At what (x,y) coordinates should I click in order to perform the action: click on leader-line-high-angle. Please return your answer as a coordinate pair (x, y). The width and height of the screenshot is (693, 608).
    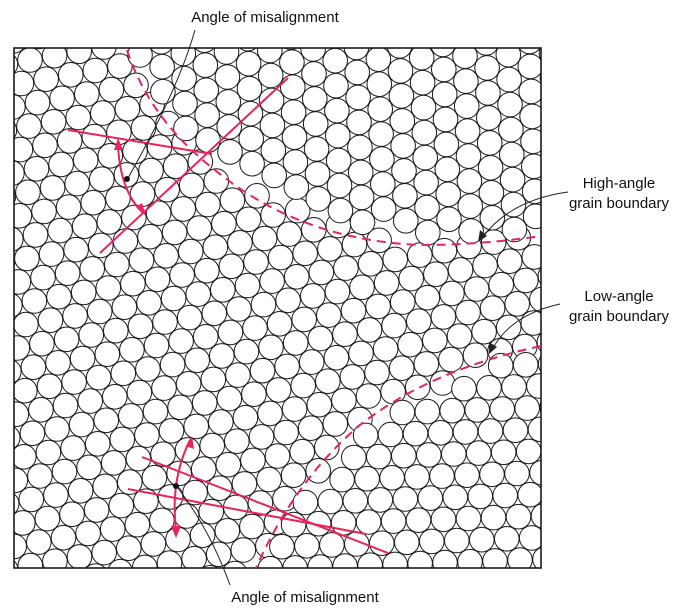
    Looking at the image, I should click on (525, 215).